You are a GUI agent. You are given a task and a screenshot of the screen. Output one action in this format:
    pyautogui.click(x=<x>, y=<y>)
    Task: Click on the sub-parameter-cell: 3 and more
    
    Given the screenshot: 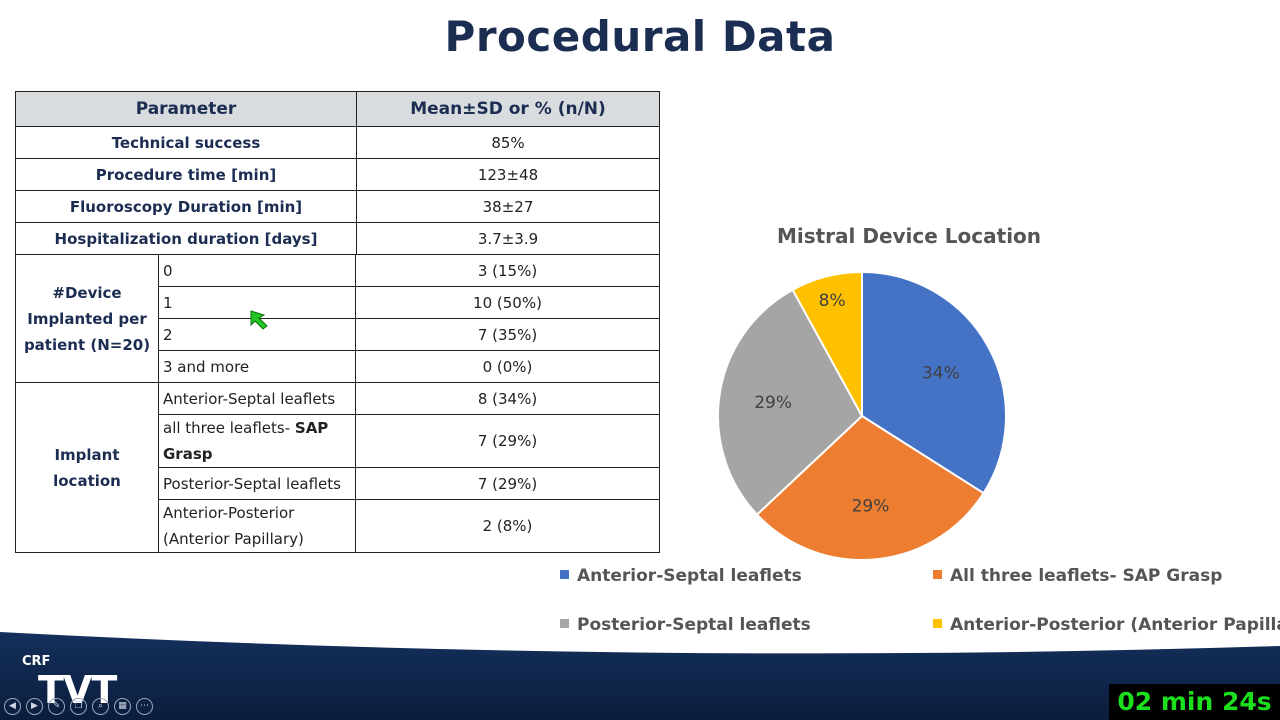 What is the action you would take?
    pyautogui.click(x=257, y=366)
    